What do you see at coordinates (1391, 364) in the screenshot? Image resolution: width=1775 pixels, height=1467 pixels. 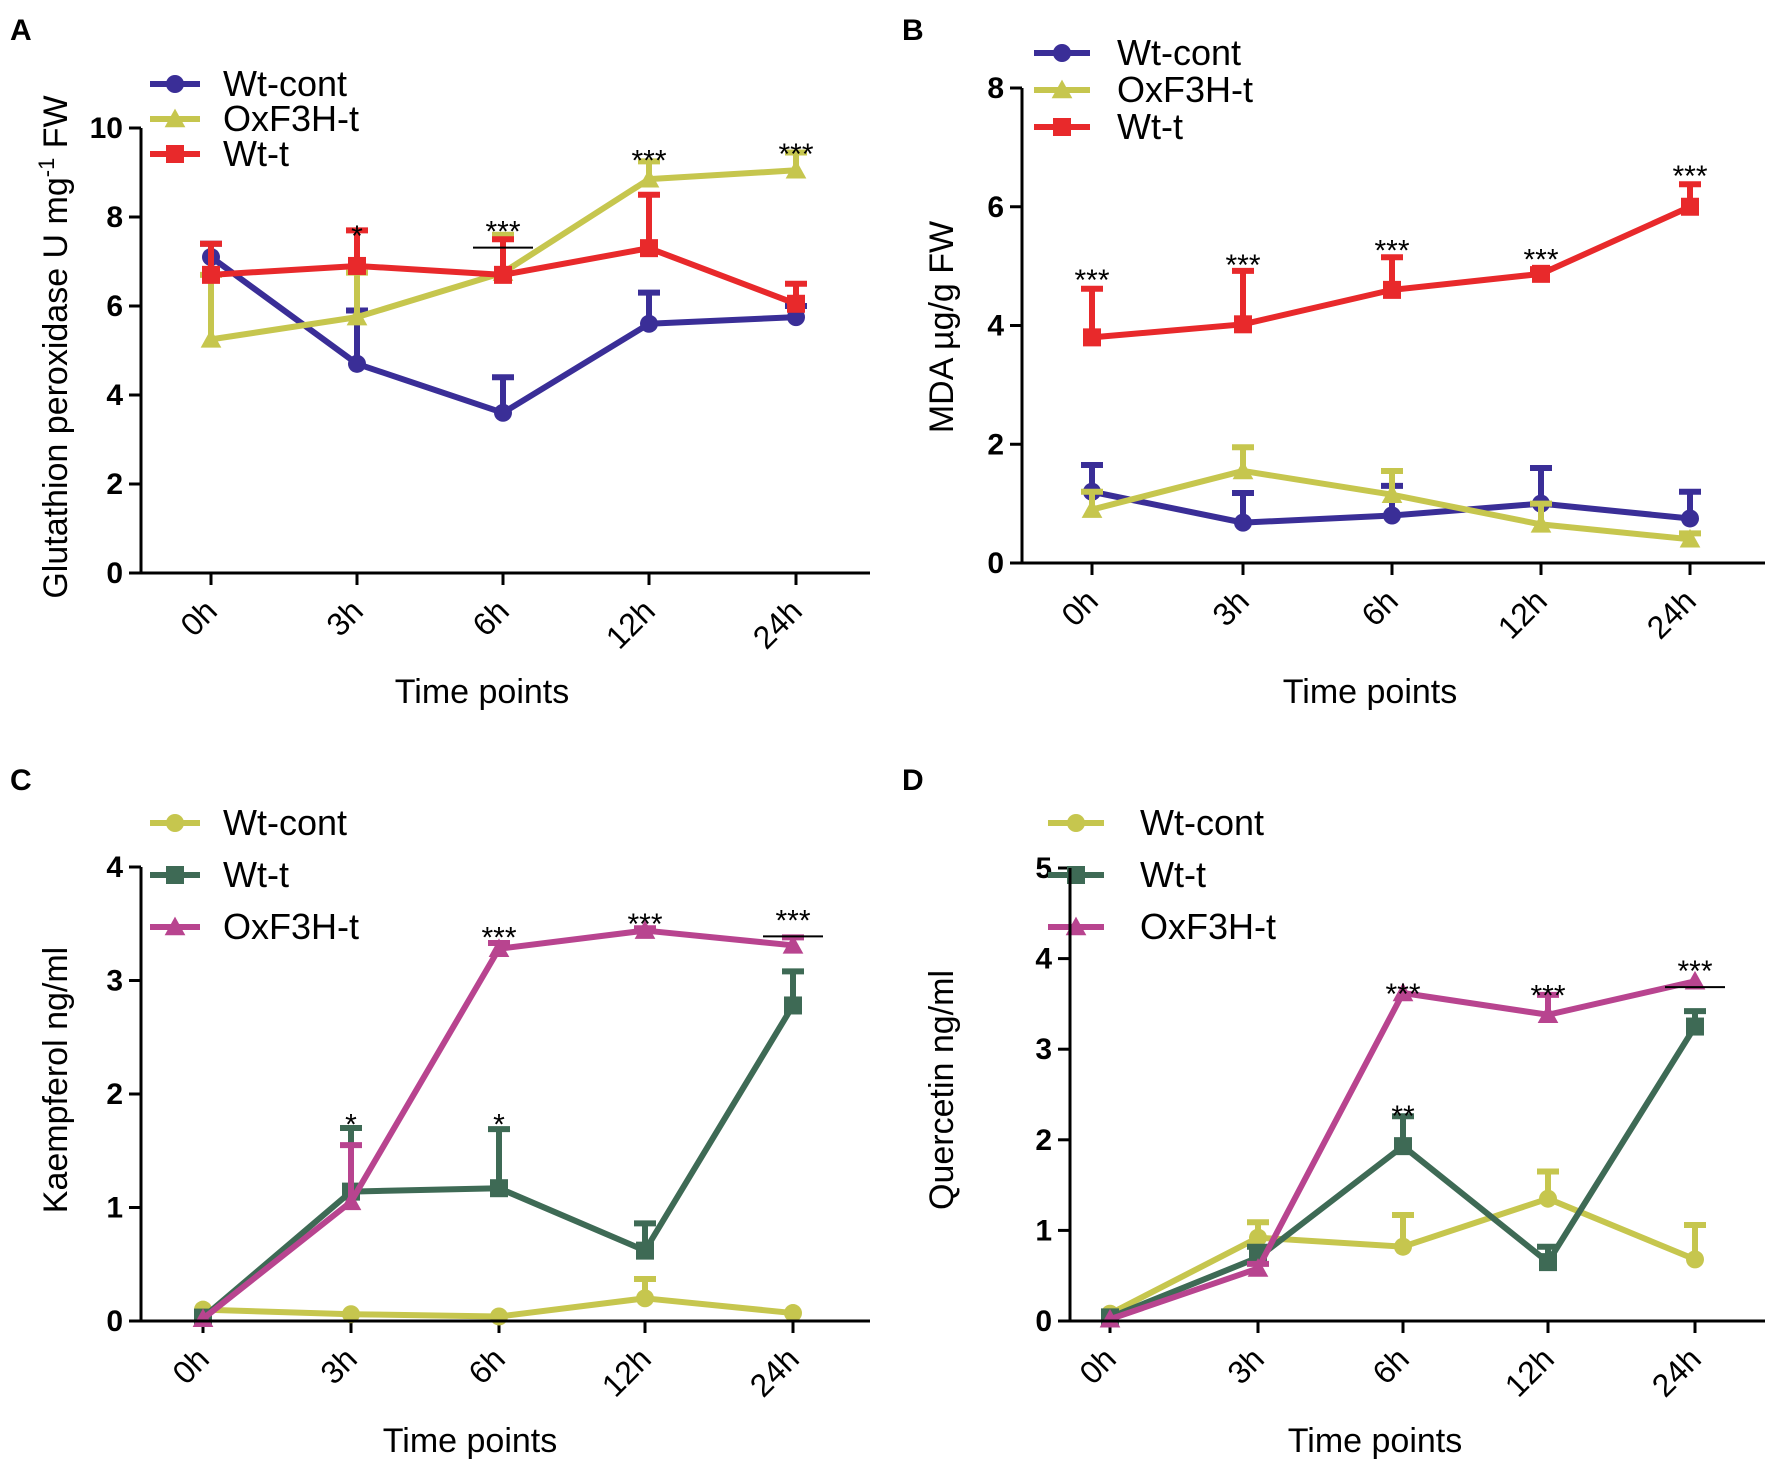 I see `panel-b-plot-area` at bounding box center [1391, 364].